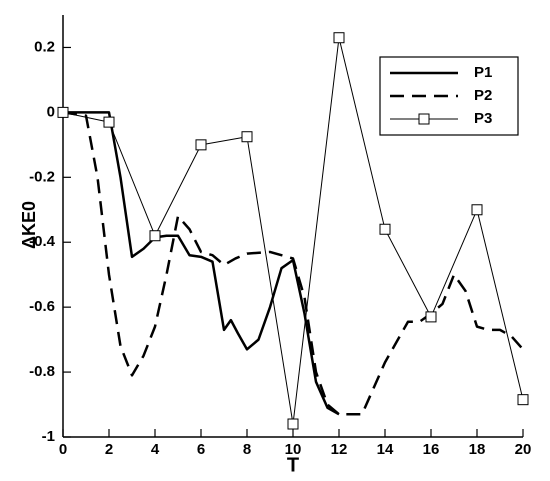 The width and height of the screenshot is (550, 481). Describe the element at coordinates (293, 465) in the screenshot. I see `x-axis-label: T` at that location.